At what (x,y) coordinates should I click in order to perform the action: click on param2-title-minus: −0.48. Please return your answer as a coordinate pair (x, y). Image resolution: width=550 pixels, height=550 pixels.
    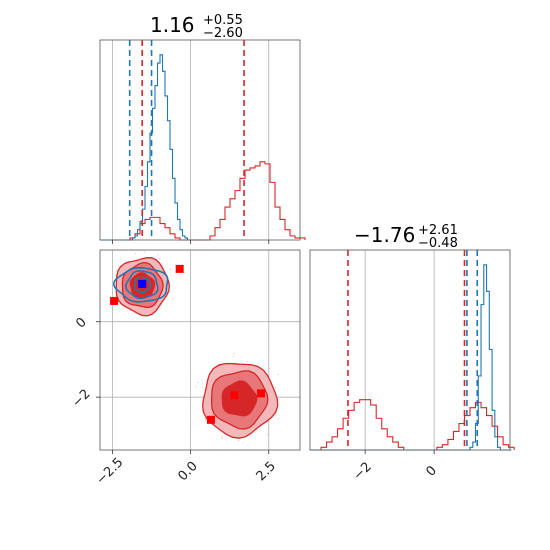
    Looking at the image, I should click on (438, 243).